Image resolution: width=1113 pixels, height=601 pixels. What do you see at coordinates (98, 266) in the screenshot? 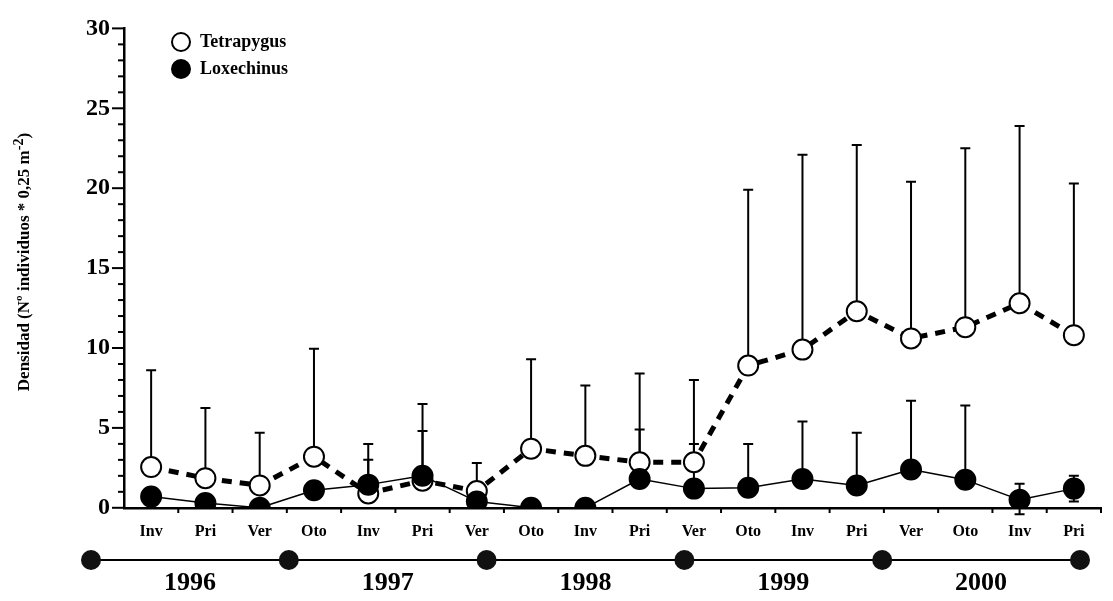
I see `y-tick-label: 15` at bounding box center [98, 266].